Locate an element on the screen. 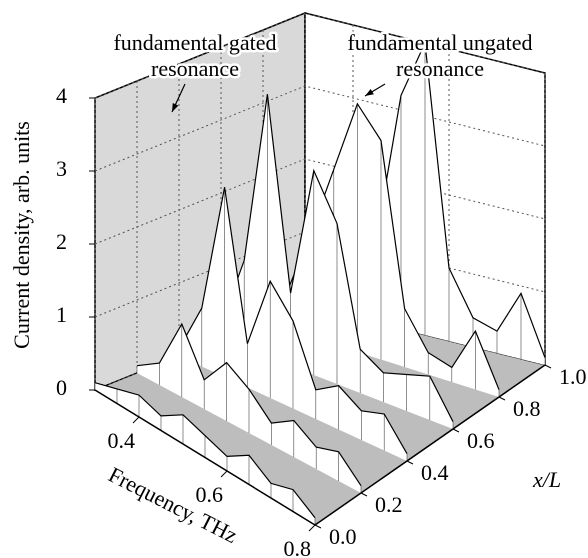 Image resolution: width=588 pixels, height=558 pixels. y-tick-label: 0.0 is located at coordinates (343, 536).